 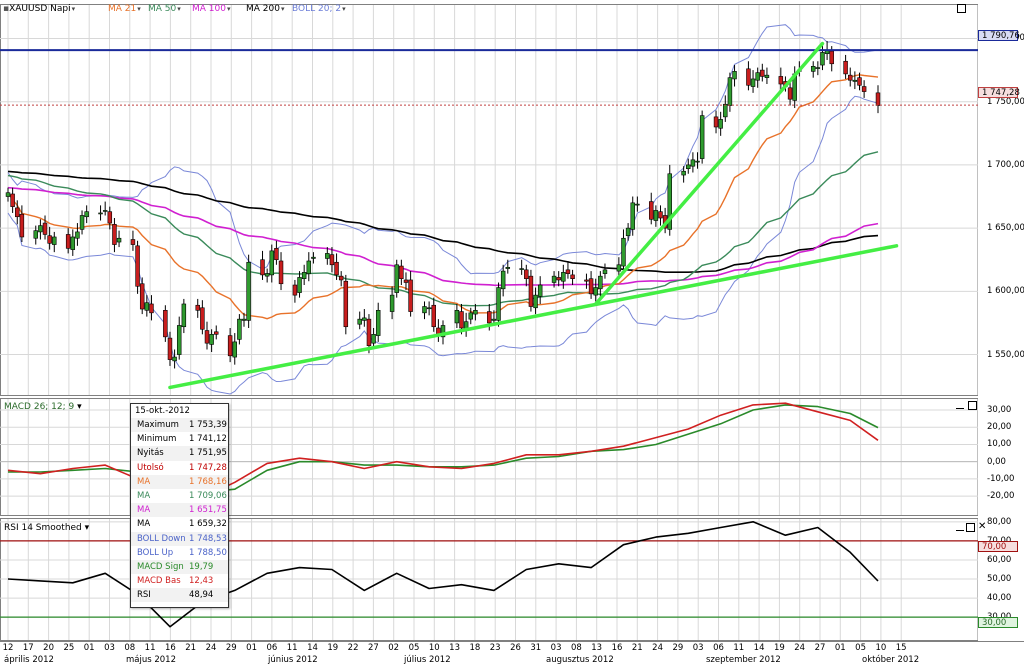 I want to click on date-tick-label: 11, so click(x=739, y=648).